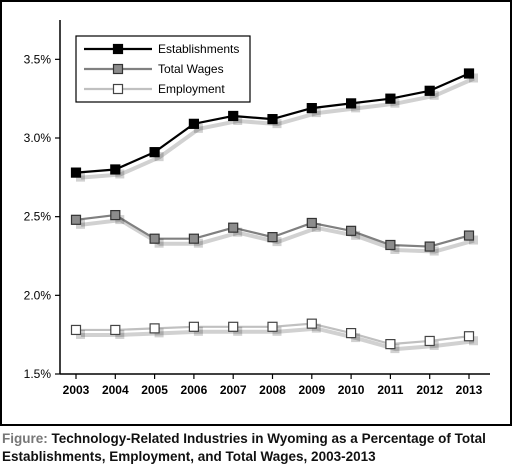 The image size is (514, 470). Describe the element at coordinates (198, 49) in the screenshot. I see `legend-label: Establishments` at that location.